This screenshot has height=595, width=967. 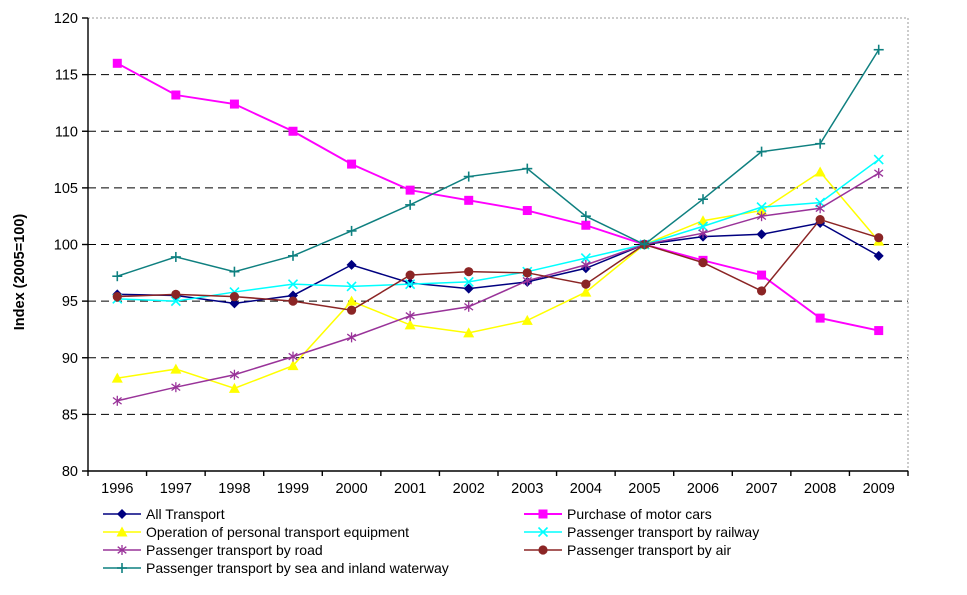 What do you see at coordinates (70, 359) in the screenshot?
I see `y-tick-label-90: 90` at bounding box center [70, 359].